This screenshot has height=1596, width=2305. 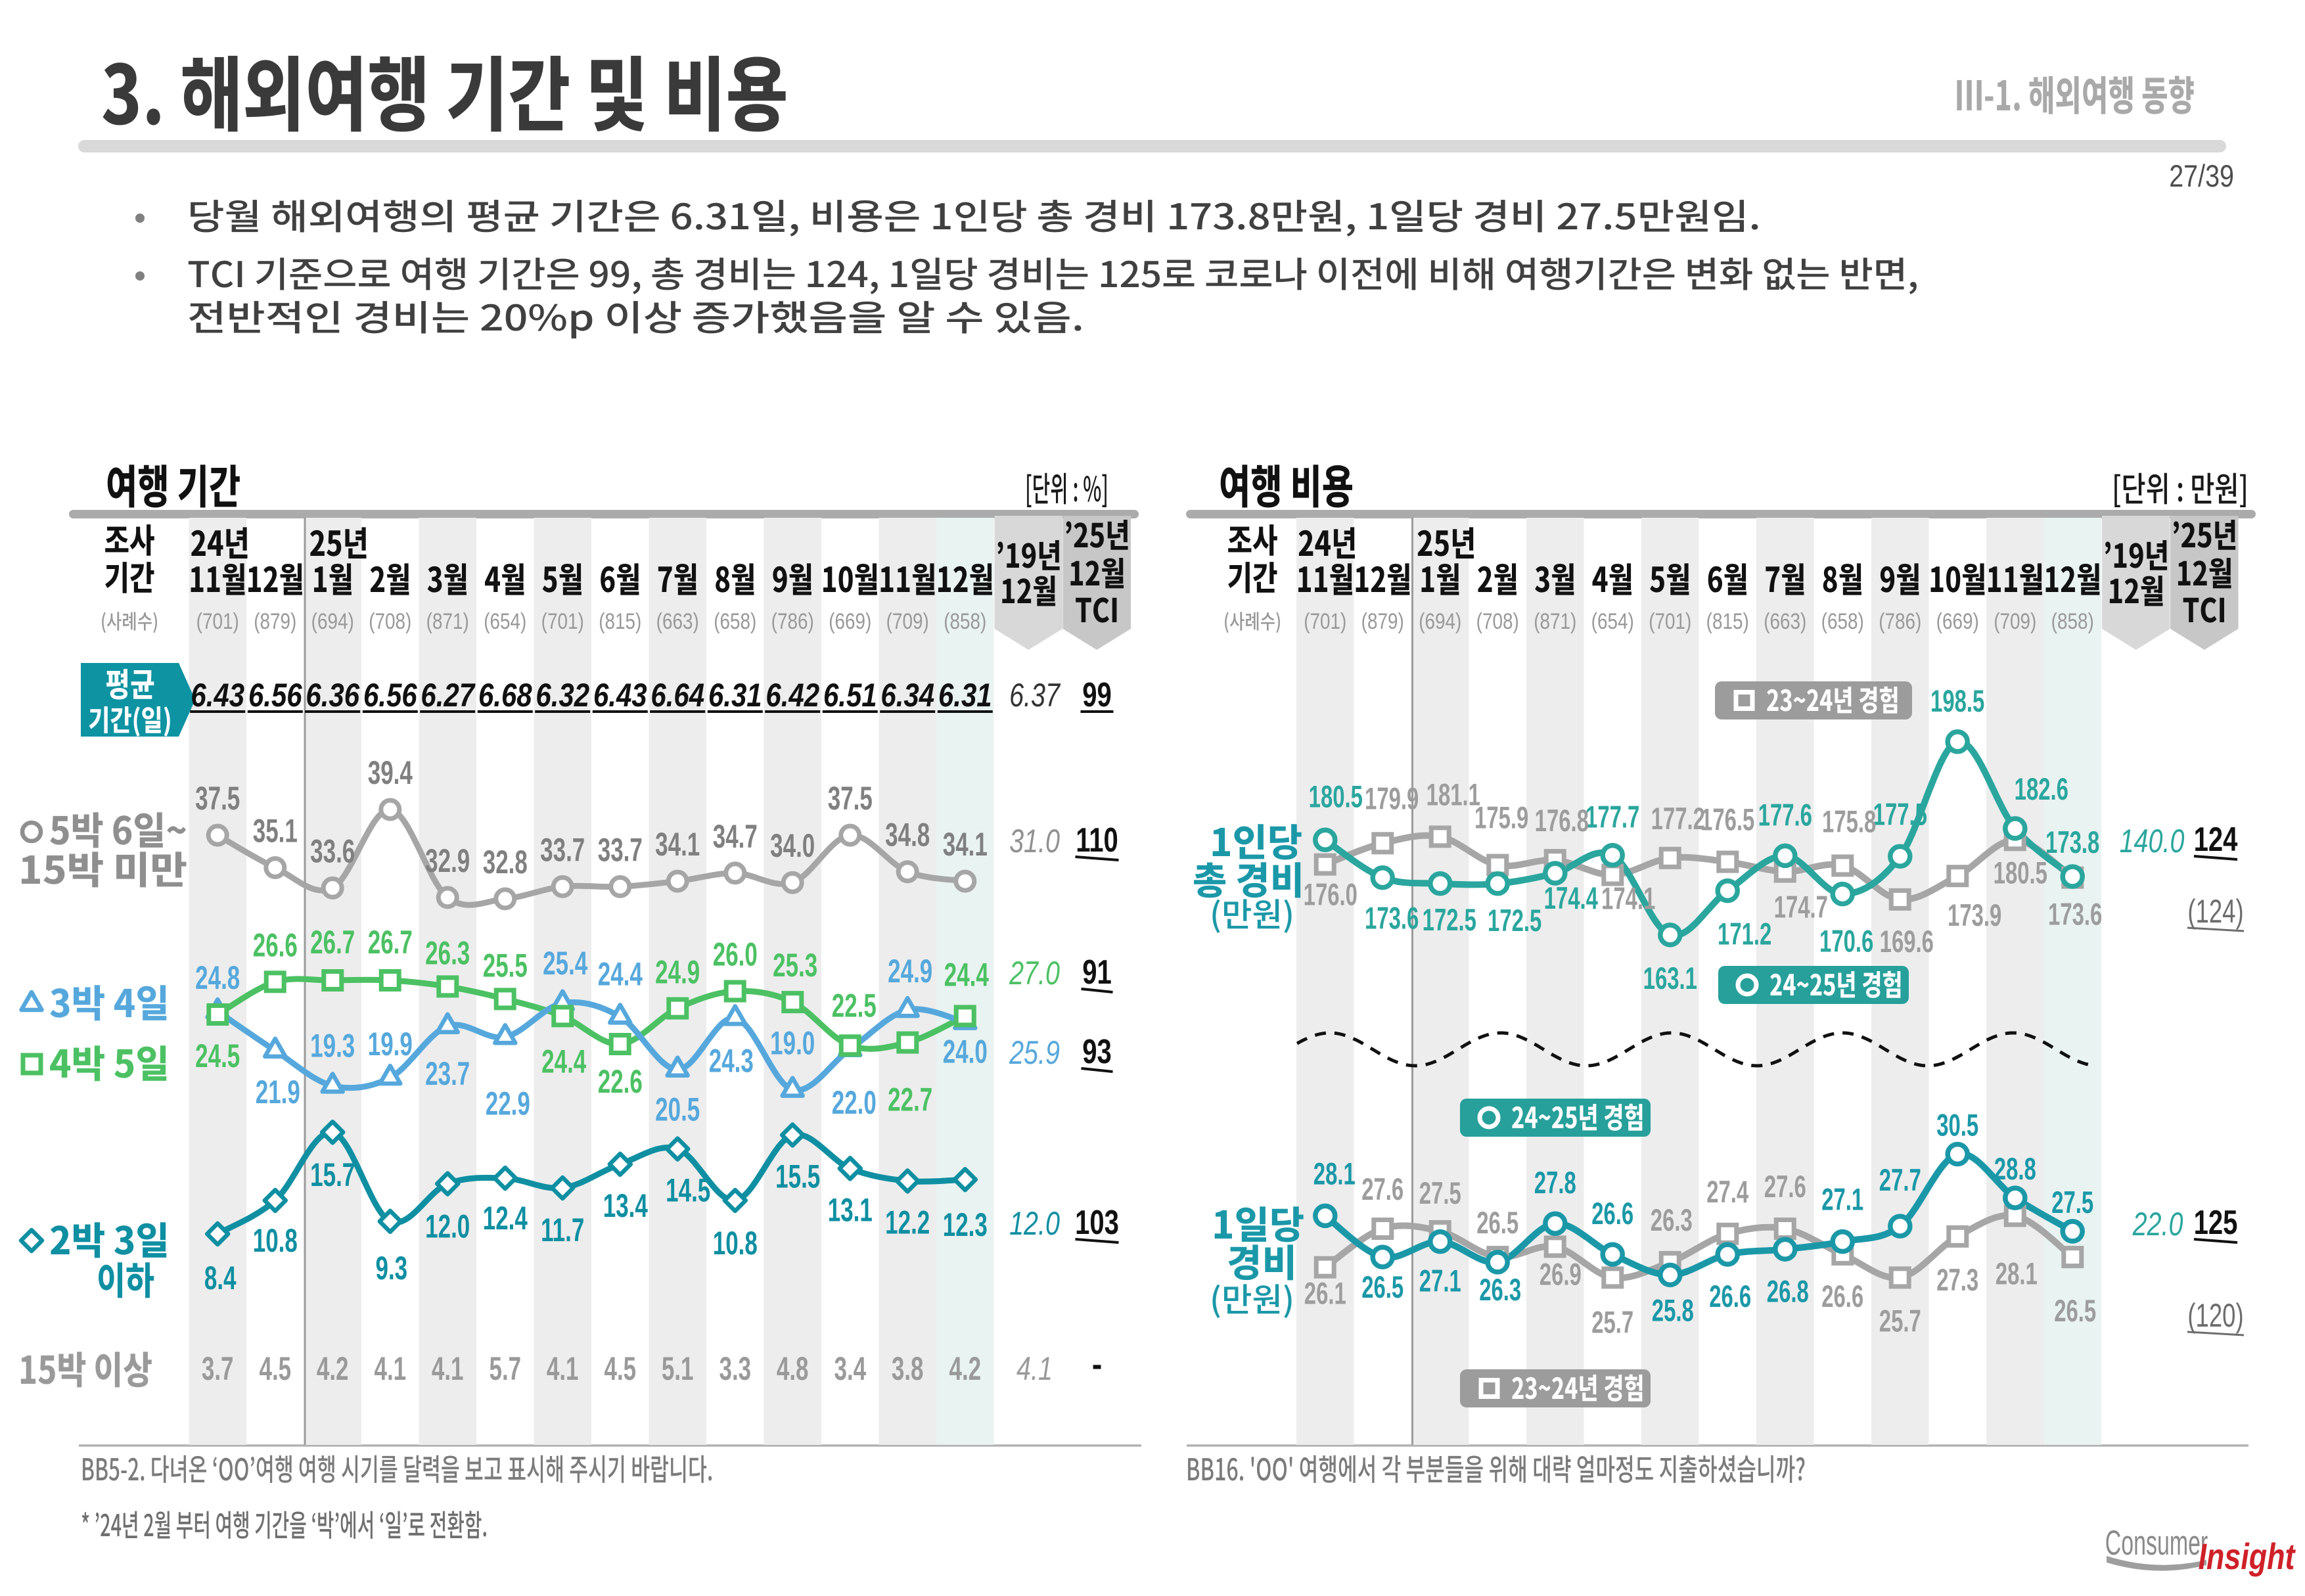 What do you see at coordinates (2075, 1310) in the screenshot?
I see `svg-text: 26.5` at bounding box center [2075, 1310].